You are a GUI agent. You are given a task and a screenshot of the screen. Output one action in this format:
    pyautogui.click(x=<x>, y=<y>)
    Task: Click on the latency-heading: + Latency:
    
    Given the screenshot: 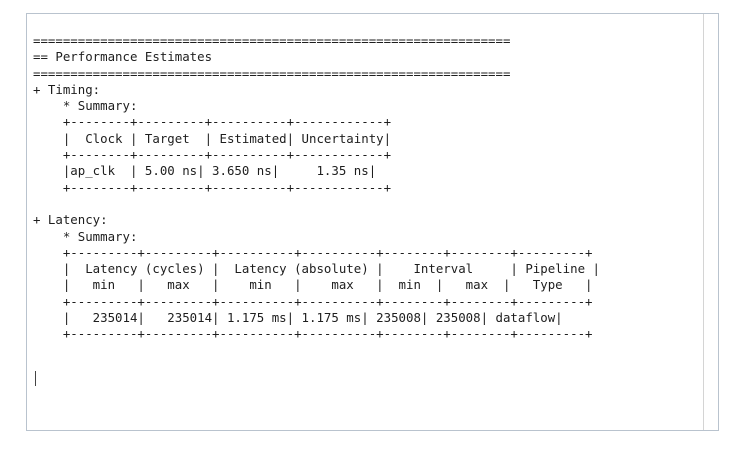 What is the action you would take?
    pyautogui.click(x=70, y=220)
    